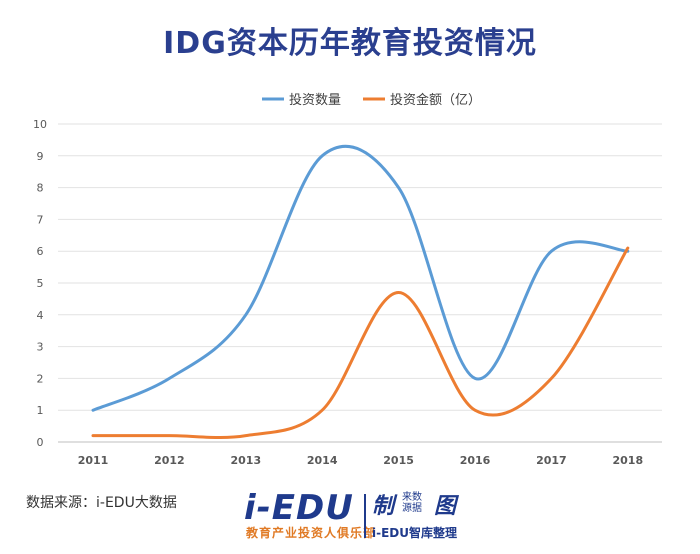 This screenshot has width=700, height=554. I want to click on x-tick-label: 2016, so click(475, 460).